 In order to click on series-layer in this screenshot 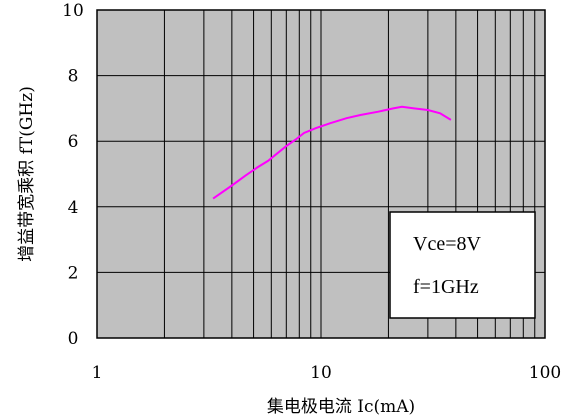, I will do `click(332, 152)`.